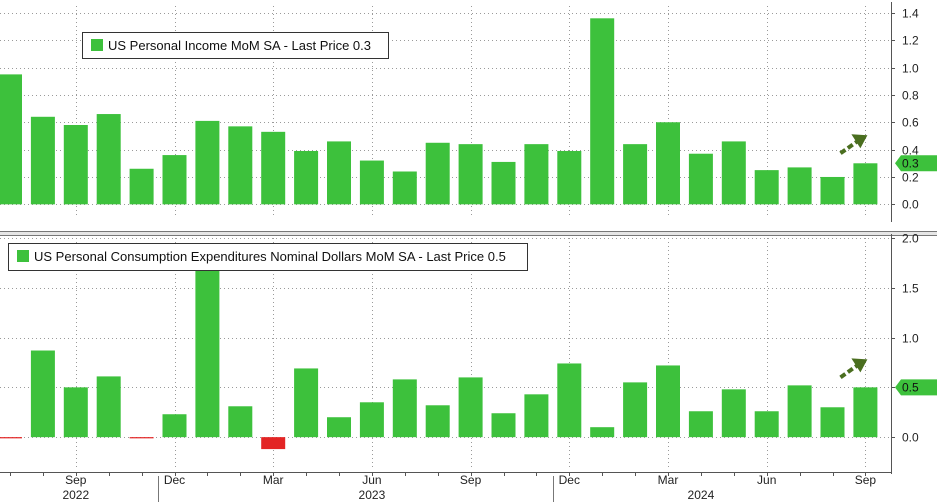  I want to click on y-tick-label: 1.5, so click(910, 289).